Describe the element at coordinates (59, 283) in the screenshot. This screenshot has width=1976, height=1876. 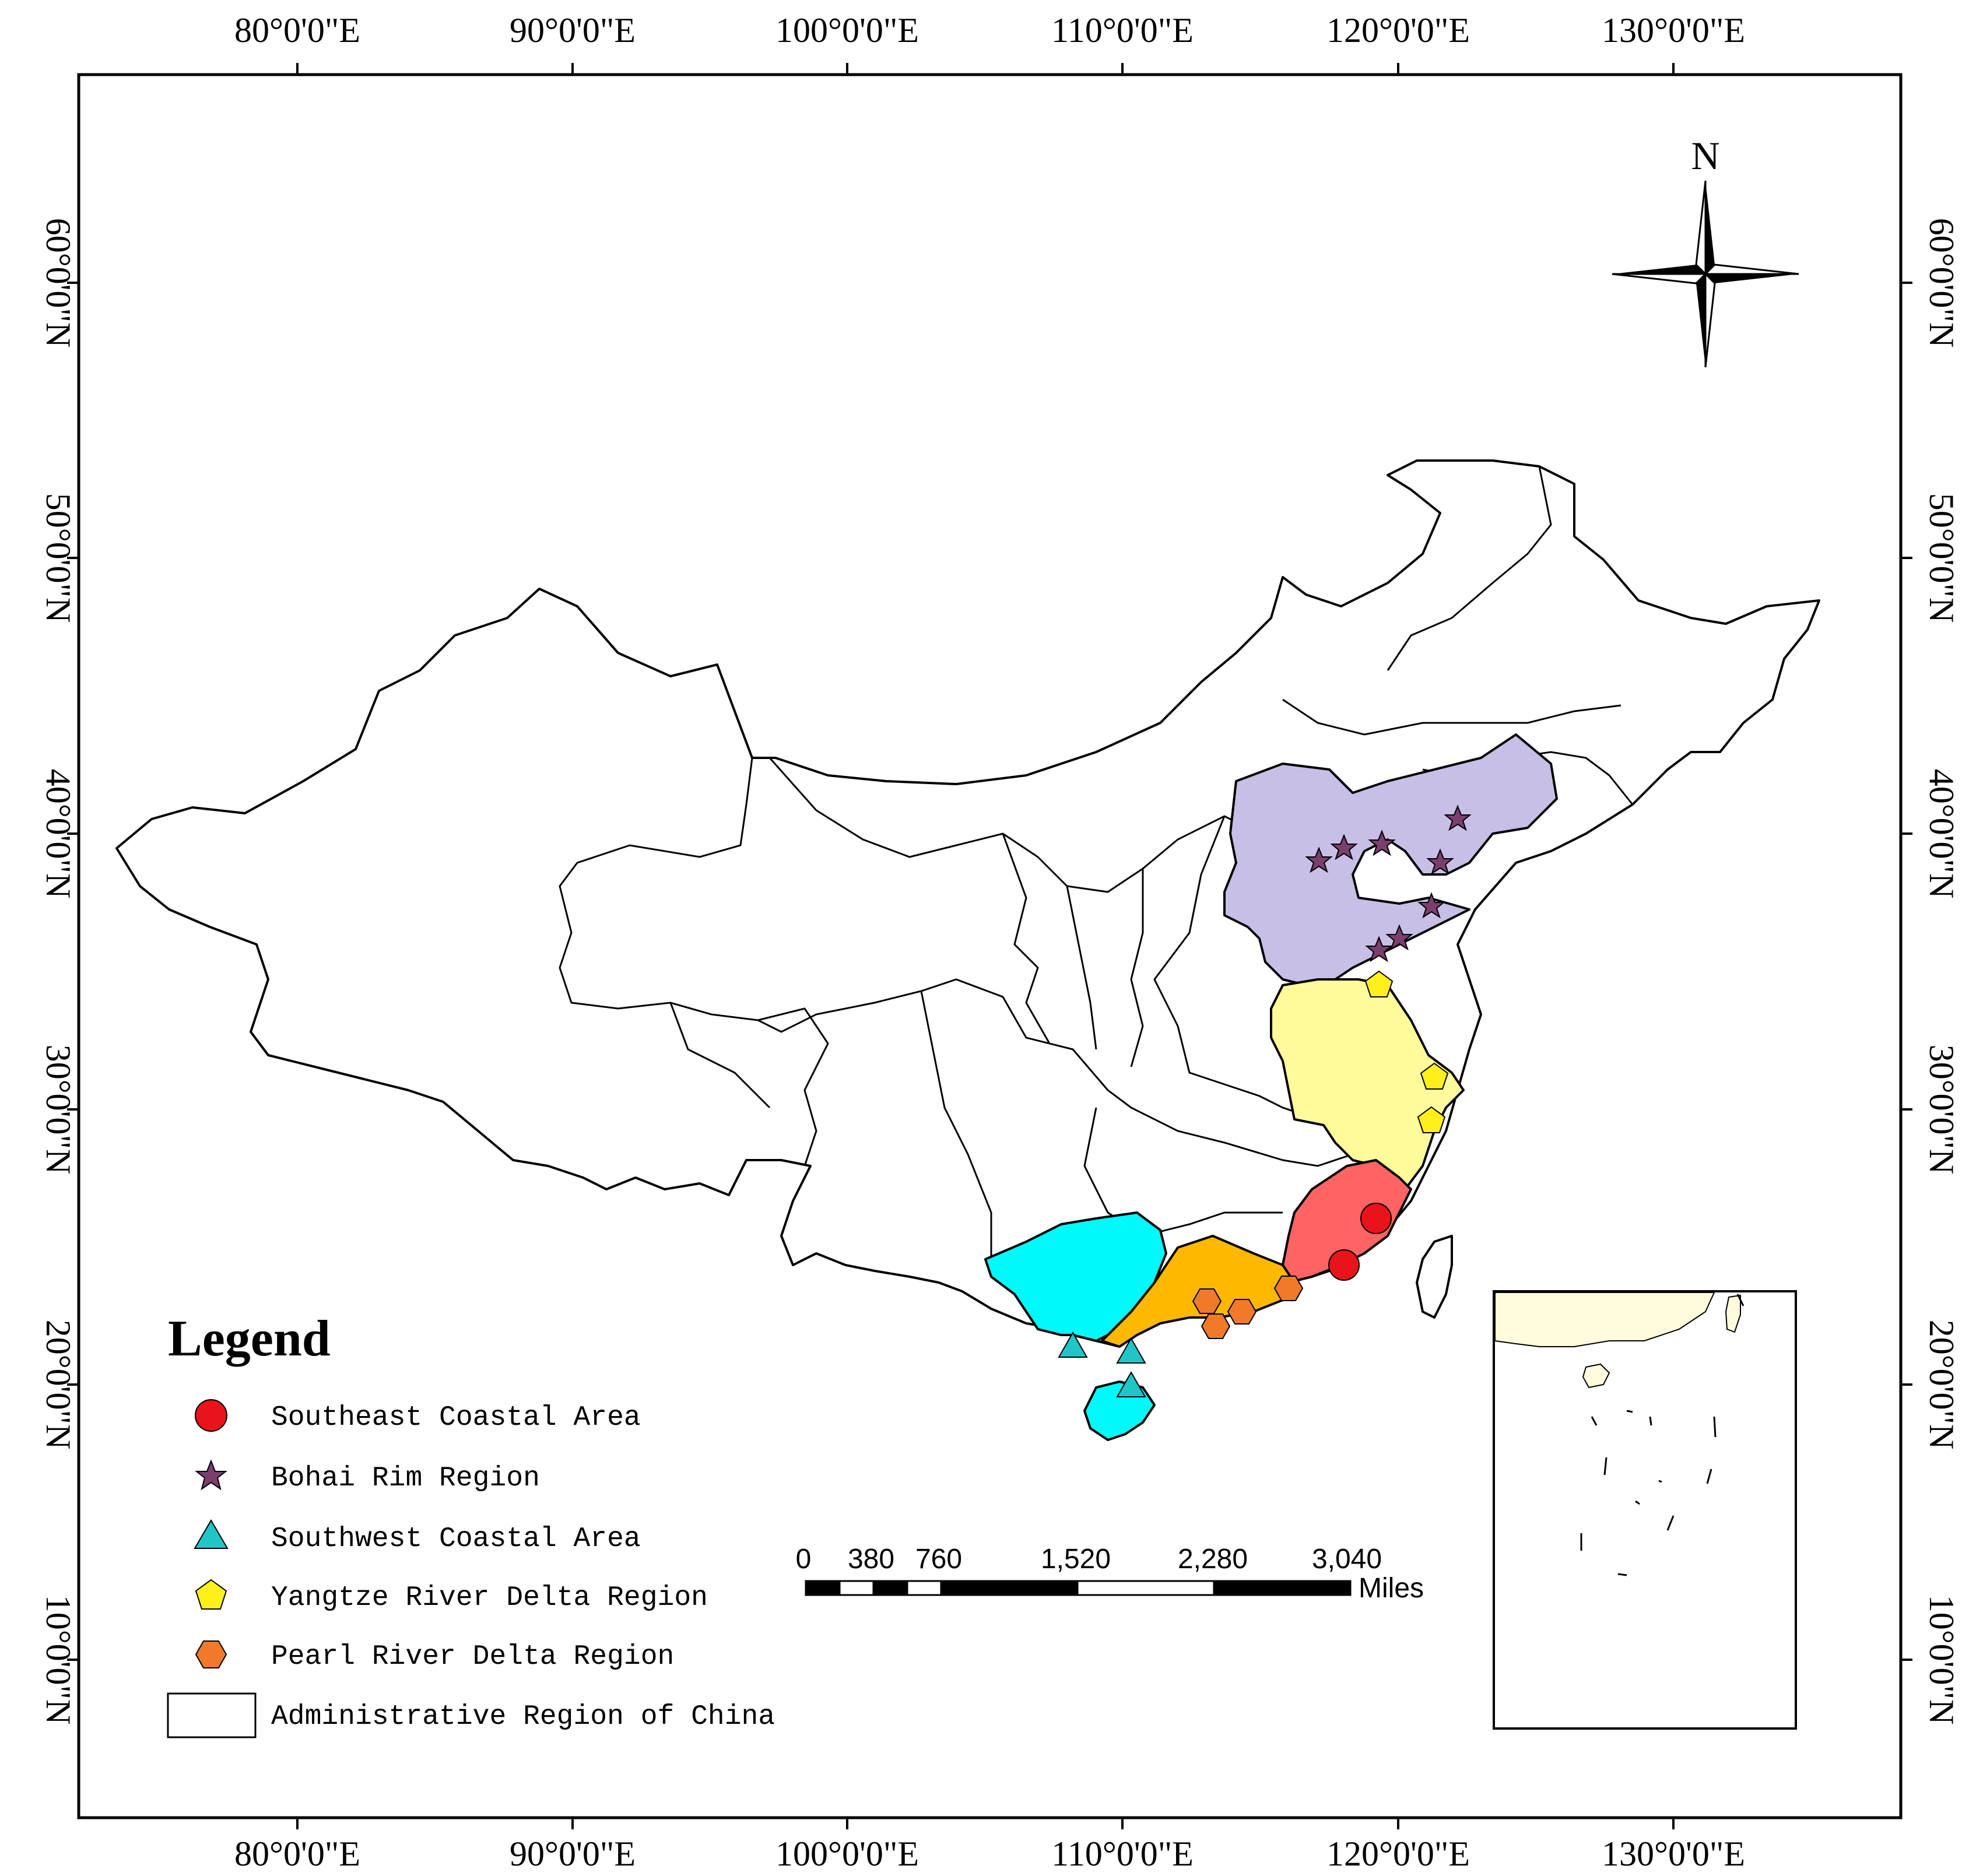
I see `lat-label-60: 60°0'0"N` at that location.